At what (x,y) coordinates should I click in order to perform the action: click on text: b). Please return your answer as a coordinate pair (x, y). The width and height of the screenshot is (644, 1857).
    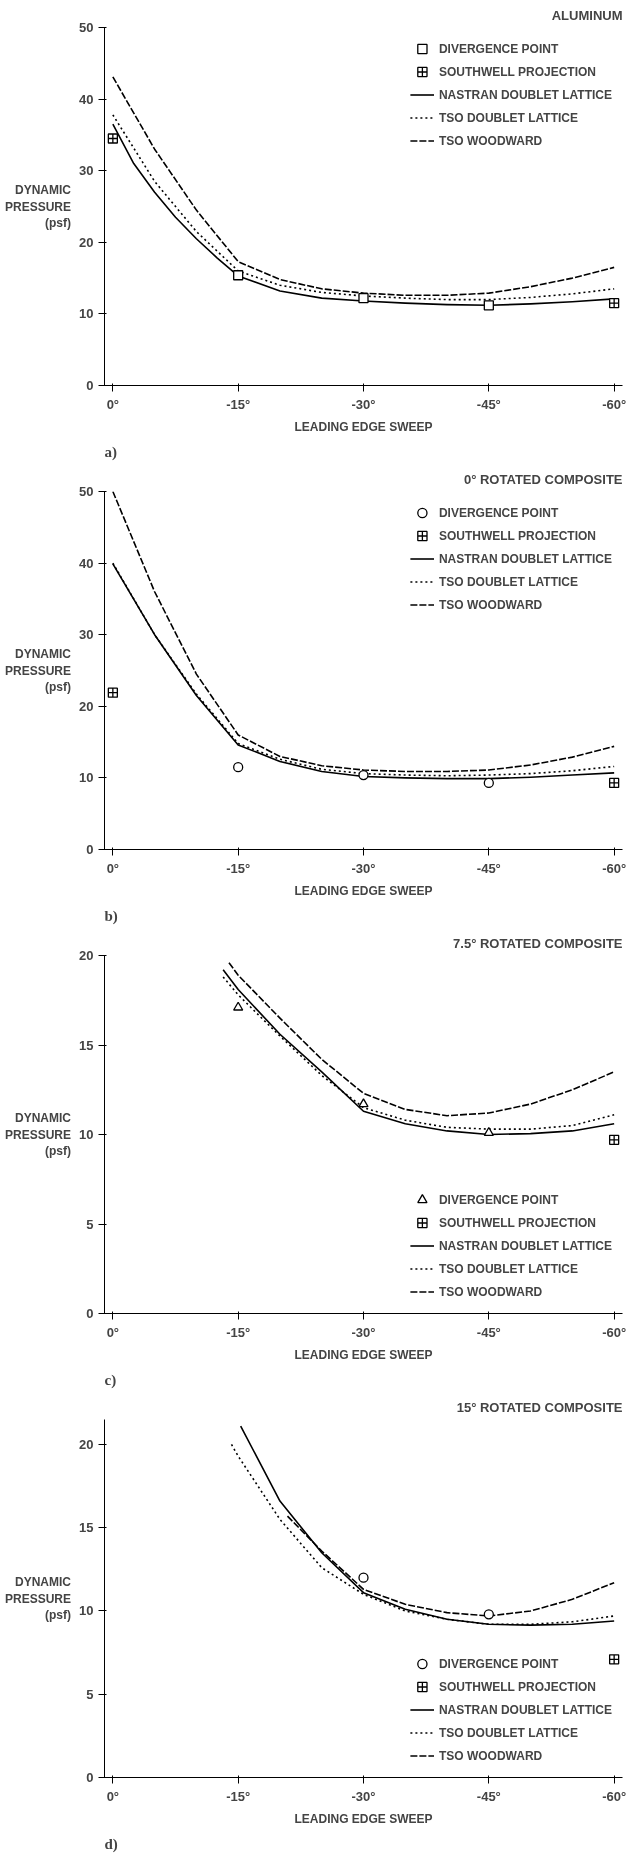
    Looking at the image, I should click on (111, 916).